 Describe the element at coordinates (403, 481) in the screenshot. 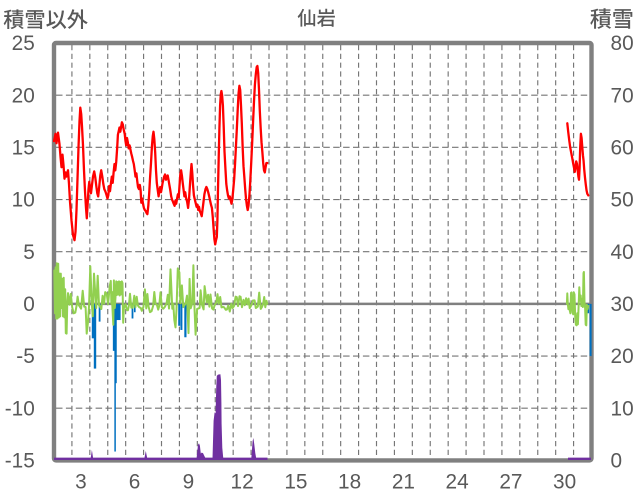

I see `svg-text: 21` at that location.